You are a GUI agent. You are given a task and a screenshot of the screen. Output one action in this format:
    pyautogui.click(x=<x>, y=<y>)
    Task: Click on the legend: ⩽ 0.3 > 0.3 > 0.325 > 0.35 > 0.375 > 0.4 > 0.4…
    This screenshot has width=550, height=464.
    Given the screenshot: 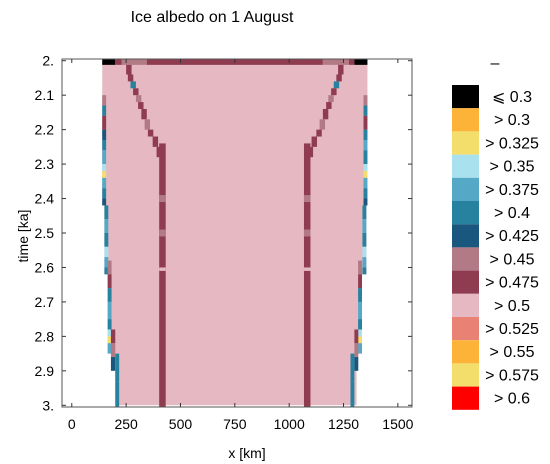 What is the action you would take?
    pyautogui.click(x=495, y=247)
    